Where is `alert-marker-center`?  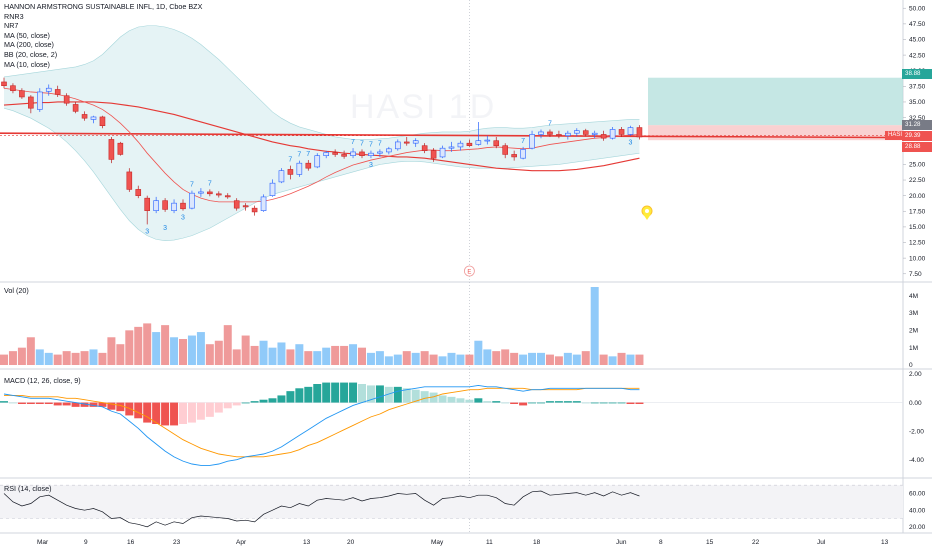 alert-marker-center is located at coordinates (647, 211).